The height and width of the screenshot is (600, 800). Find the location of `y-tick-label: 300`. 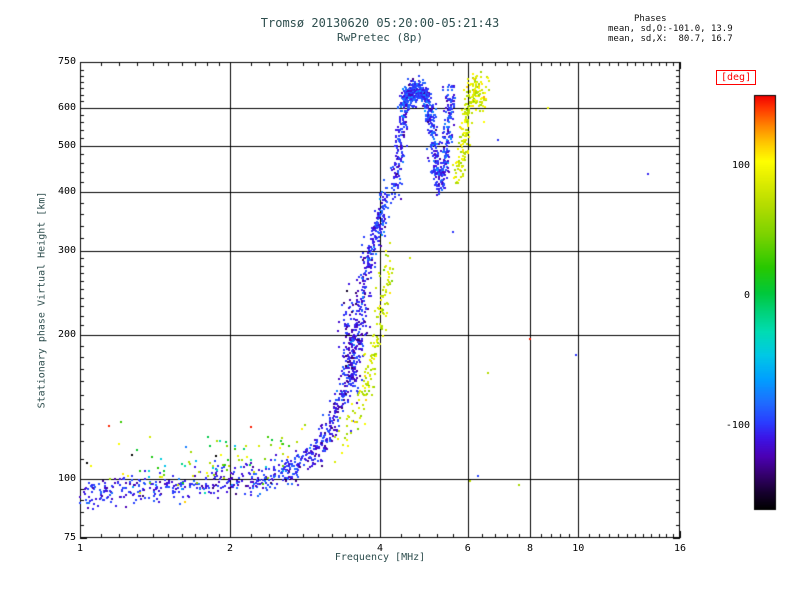

y-tick-label: 300 is located at coordinates (66, 251).